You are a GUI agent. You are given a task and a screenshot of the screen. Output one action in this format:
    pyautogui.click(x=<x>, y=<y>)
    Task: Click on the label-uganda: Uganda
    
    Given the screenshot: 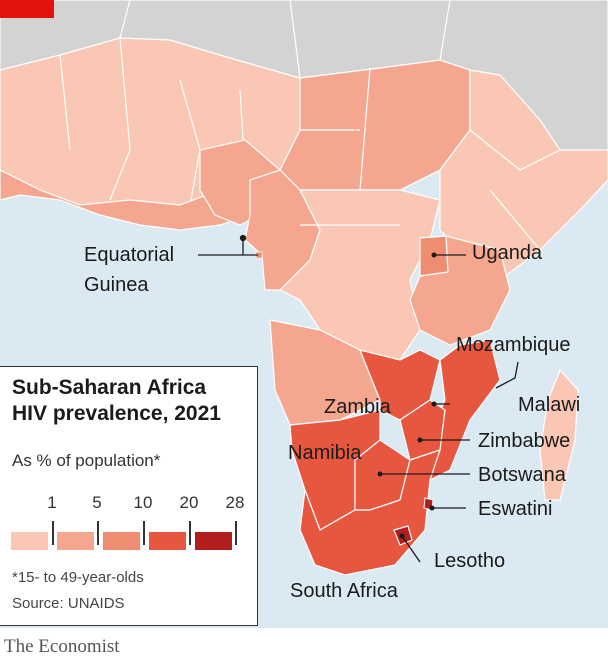 What is the action you would take?
    pyautogui.click(x=507, y=253)
    